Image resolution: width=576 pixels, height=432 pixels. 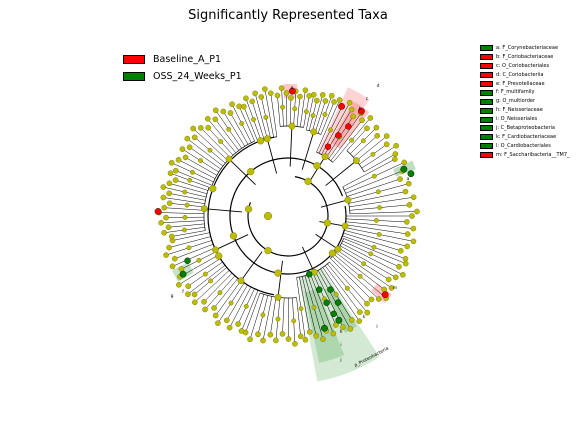 What do you see at coordinates (340, 345) in the screenshot?
I see `clade-label-i: i` at bounding box center [340, 345].